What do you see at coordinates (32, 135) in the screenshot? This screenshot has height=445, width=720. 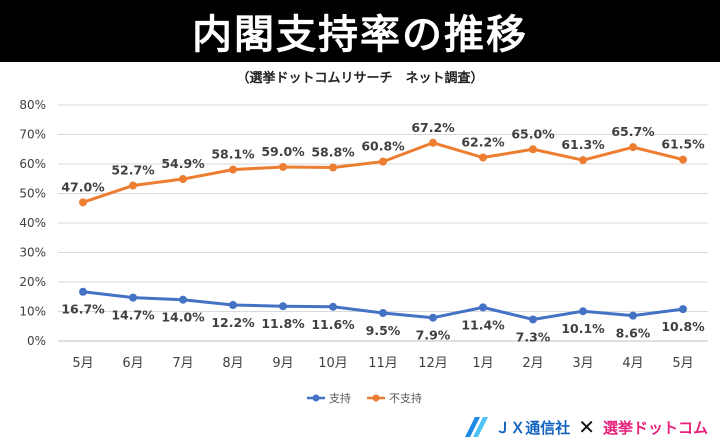 I see `y-tick-label: 70%` at bounding box center [32, 135].